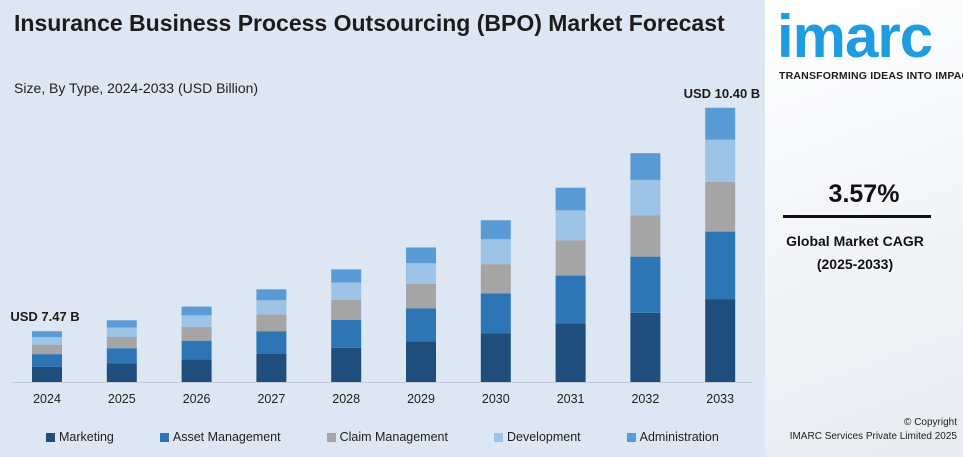 The width and height of the screenshot is (963, 457). Describe the element at coordinates (136, 88) in the screenshot. I see `chart-subtitle: Size, By Type, 2024-2033 (USD Billion)` at that location.